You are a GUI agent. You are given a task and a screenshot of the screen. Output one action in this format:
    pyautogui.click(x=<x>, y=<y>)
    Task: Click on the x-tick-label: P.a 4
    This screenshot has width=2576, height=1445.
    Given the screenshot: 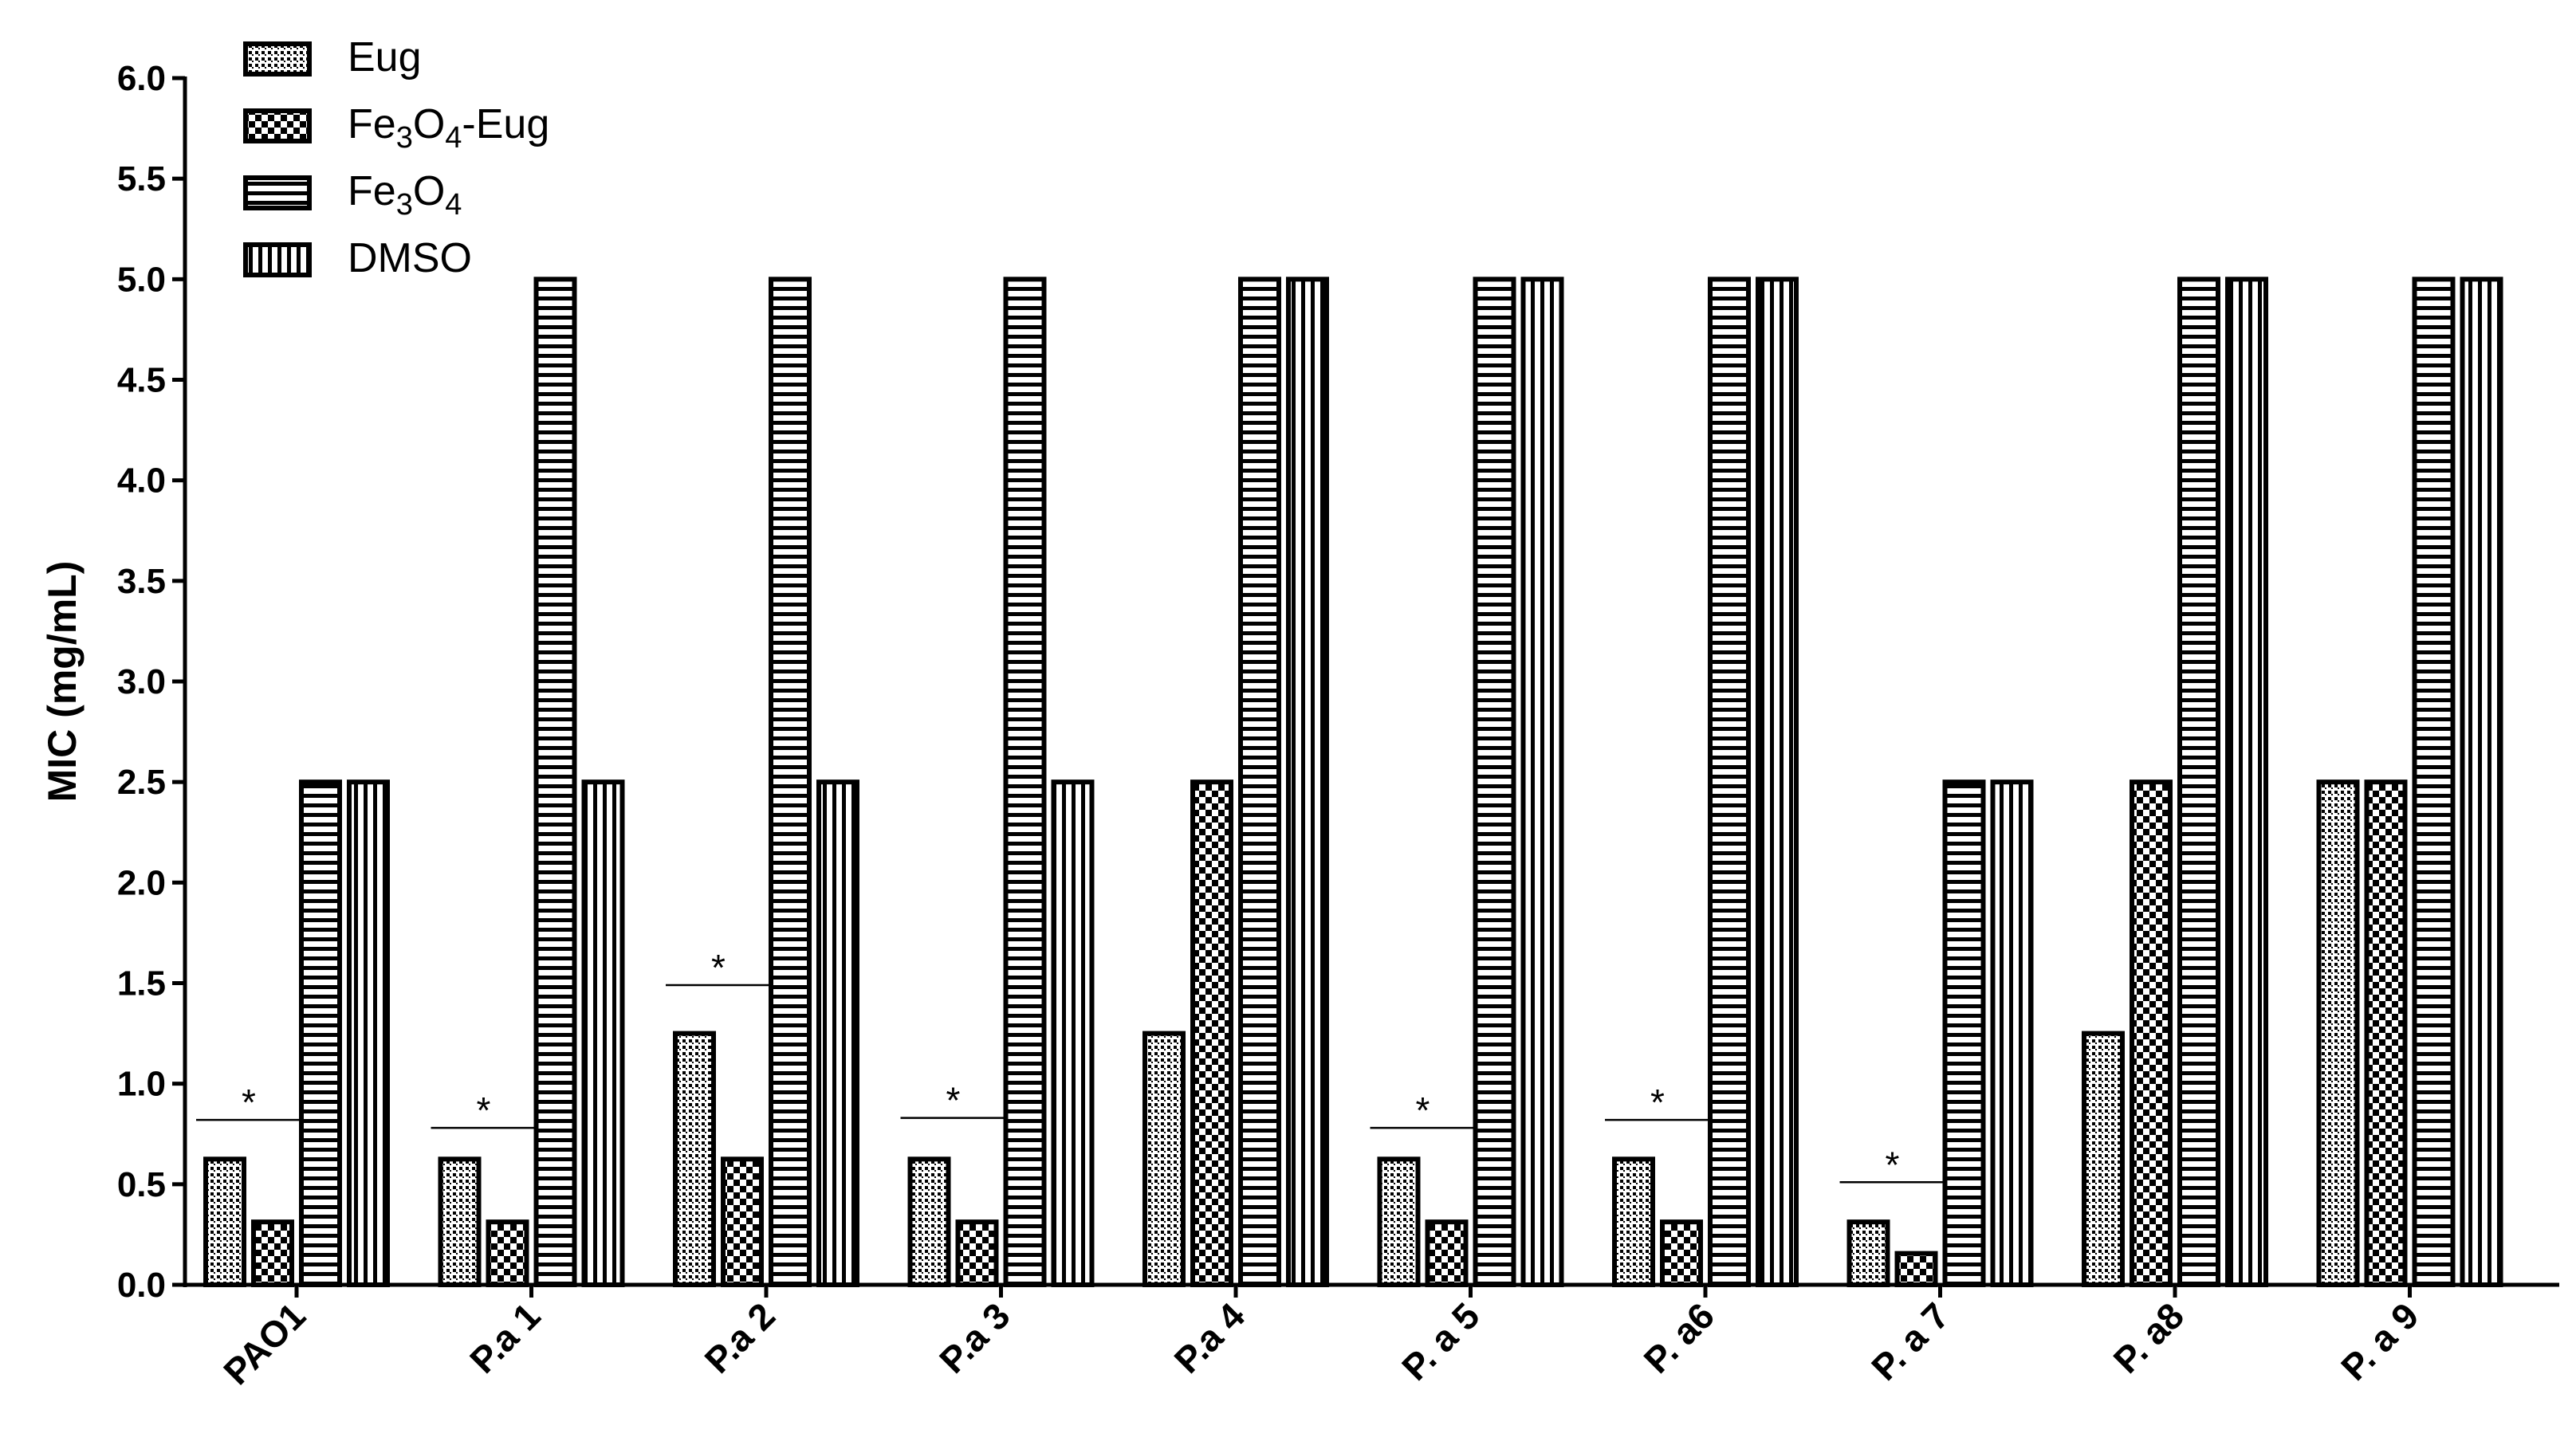 What is the action you would take?
    pyautogui.click(x=1210, y=1337)
    